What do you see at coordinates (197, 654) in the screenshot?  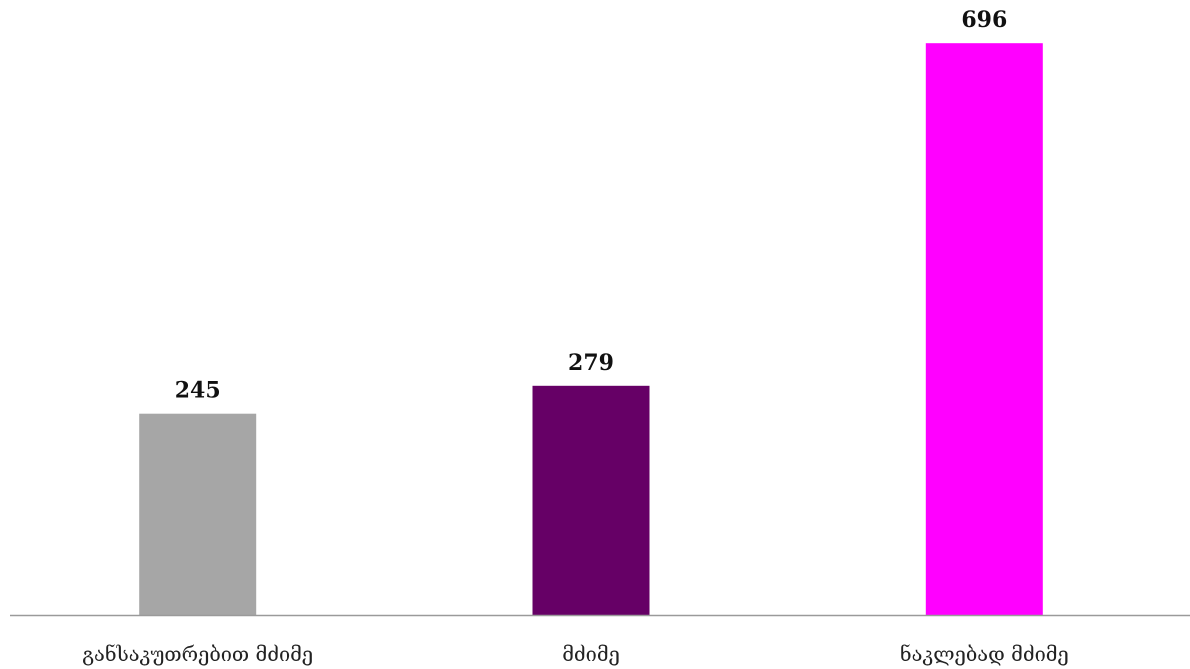 I see `category-label-1: განსაკუთრებით მძიმე` at bounding box center [197, 654].